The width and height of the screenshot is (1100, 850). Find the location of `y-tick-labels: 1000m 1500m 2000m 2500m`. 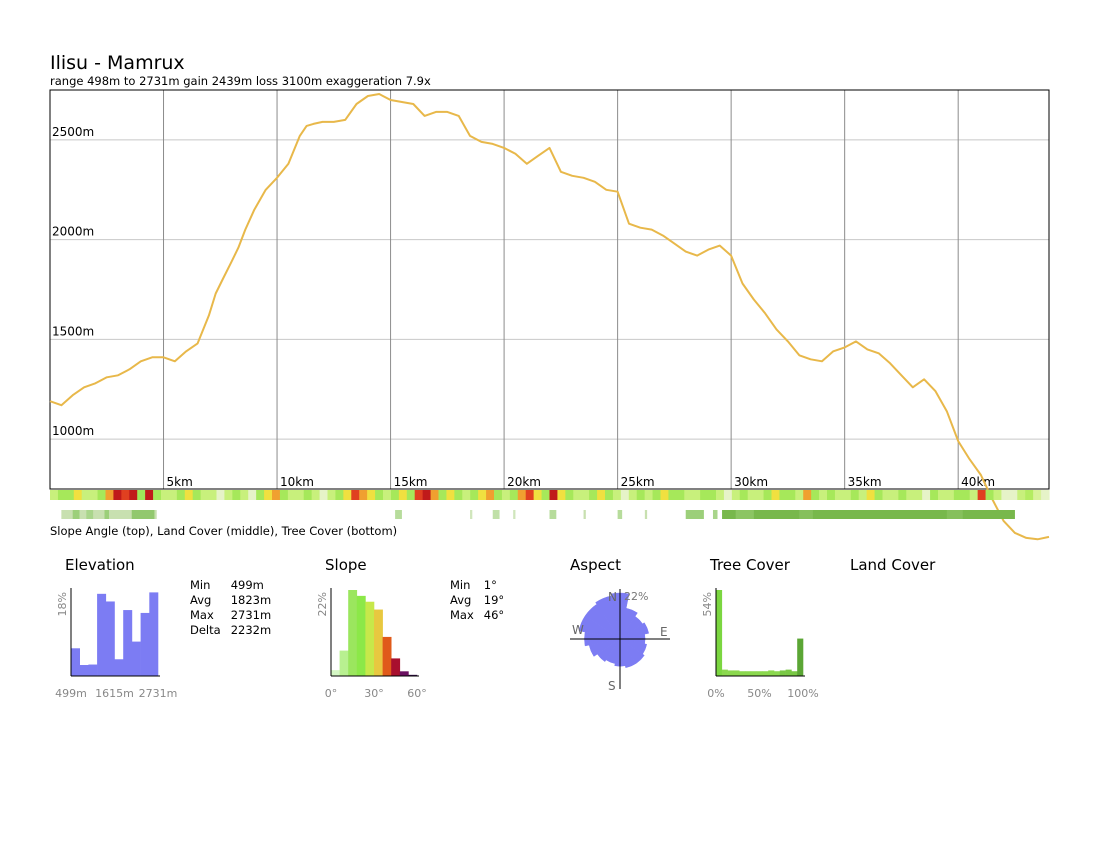

y-tick-labels: 1000m 1500m 2000m 2500m is located at coordinates (73, 281).